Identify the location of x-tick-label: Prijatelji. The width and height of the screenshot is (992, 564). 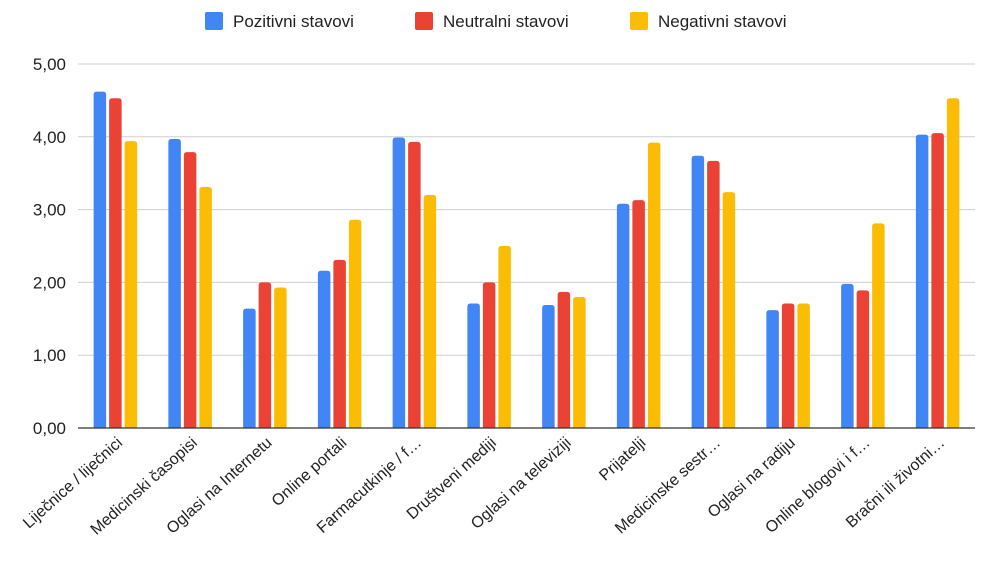
(622, 459).